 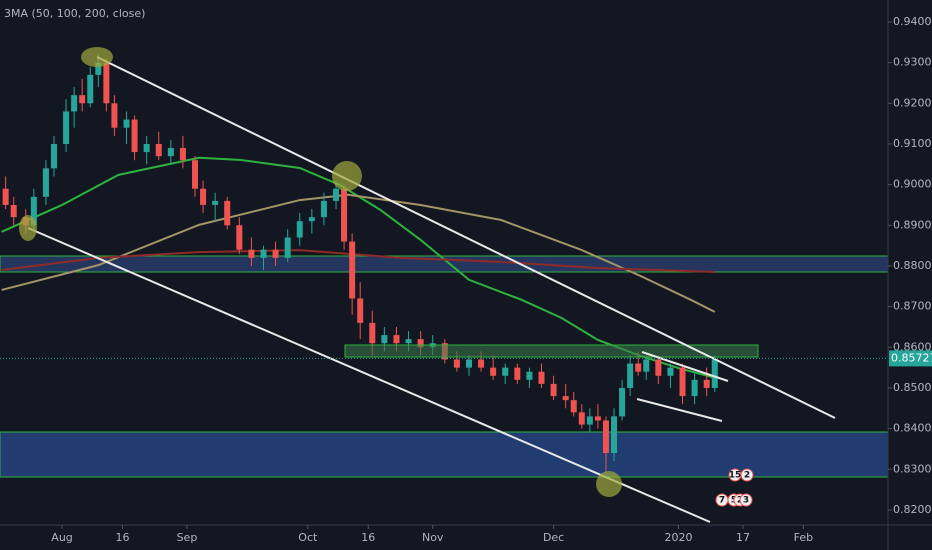 I want to click on x-tick-label: Dec, so click(x=553, y=537).